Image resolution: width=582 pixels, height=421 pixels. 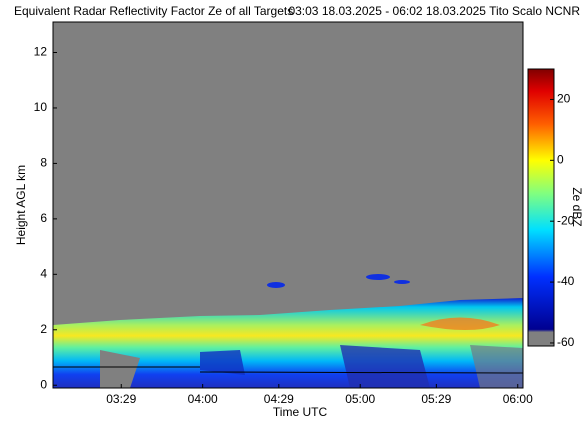 I want to click on x-tick-label: 03:29, so click(x=121, y=399).